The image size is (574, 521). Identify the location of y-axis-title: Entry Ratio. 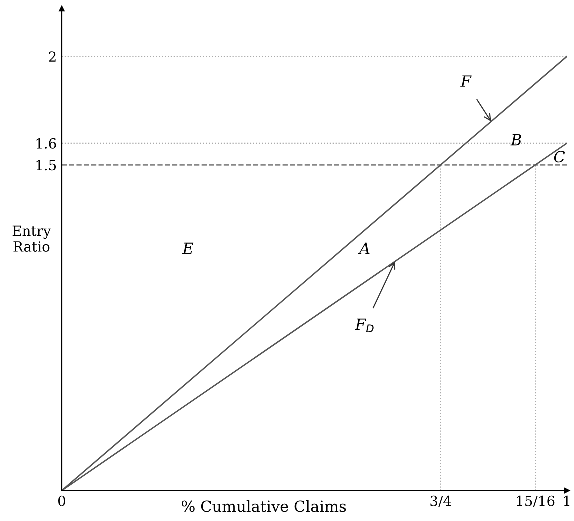
(32, 239).